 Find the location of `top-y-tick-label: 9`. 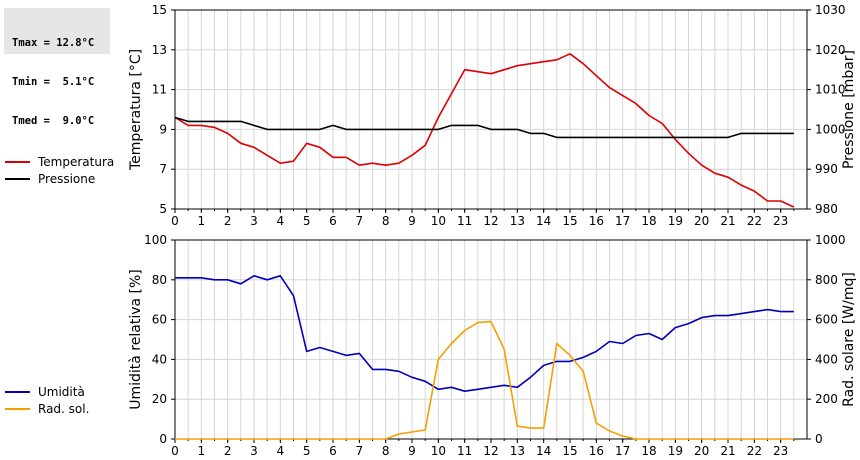

top-y-tick-label: 9 is located at coordinates (163, 129).